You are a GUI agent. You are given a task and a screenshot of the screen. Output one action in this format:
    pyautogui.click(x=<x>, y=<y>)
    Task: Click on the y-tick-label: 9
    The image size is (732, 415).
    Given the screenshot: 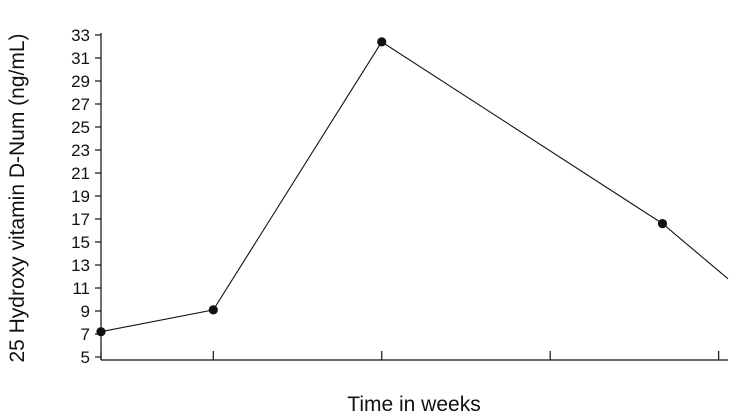 What is the action you would take?
    pyautogui.click(x=85, y=311)
    